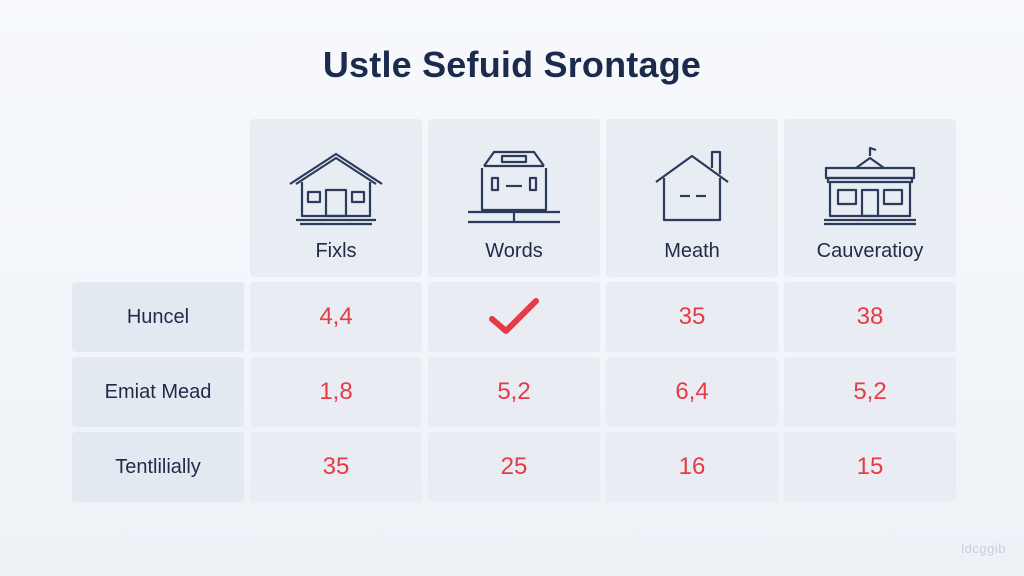  What do you see at coordinates (336, 317) in the screenshot?
I see `table-cell: 4,4` at bounding box center [336, 317].